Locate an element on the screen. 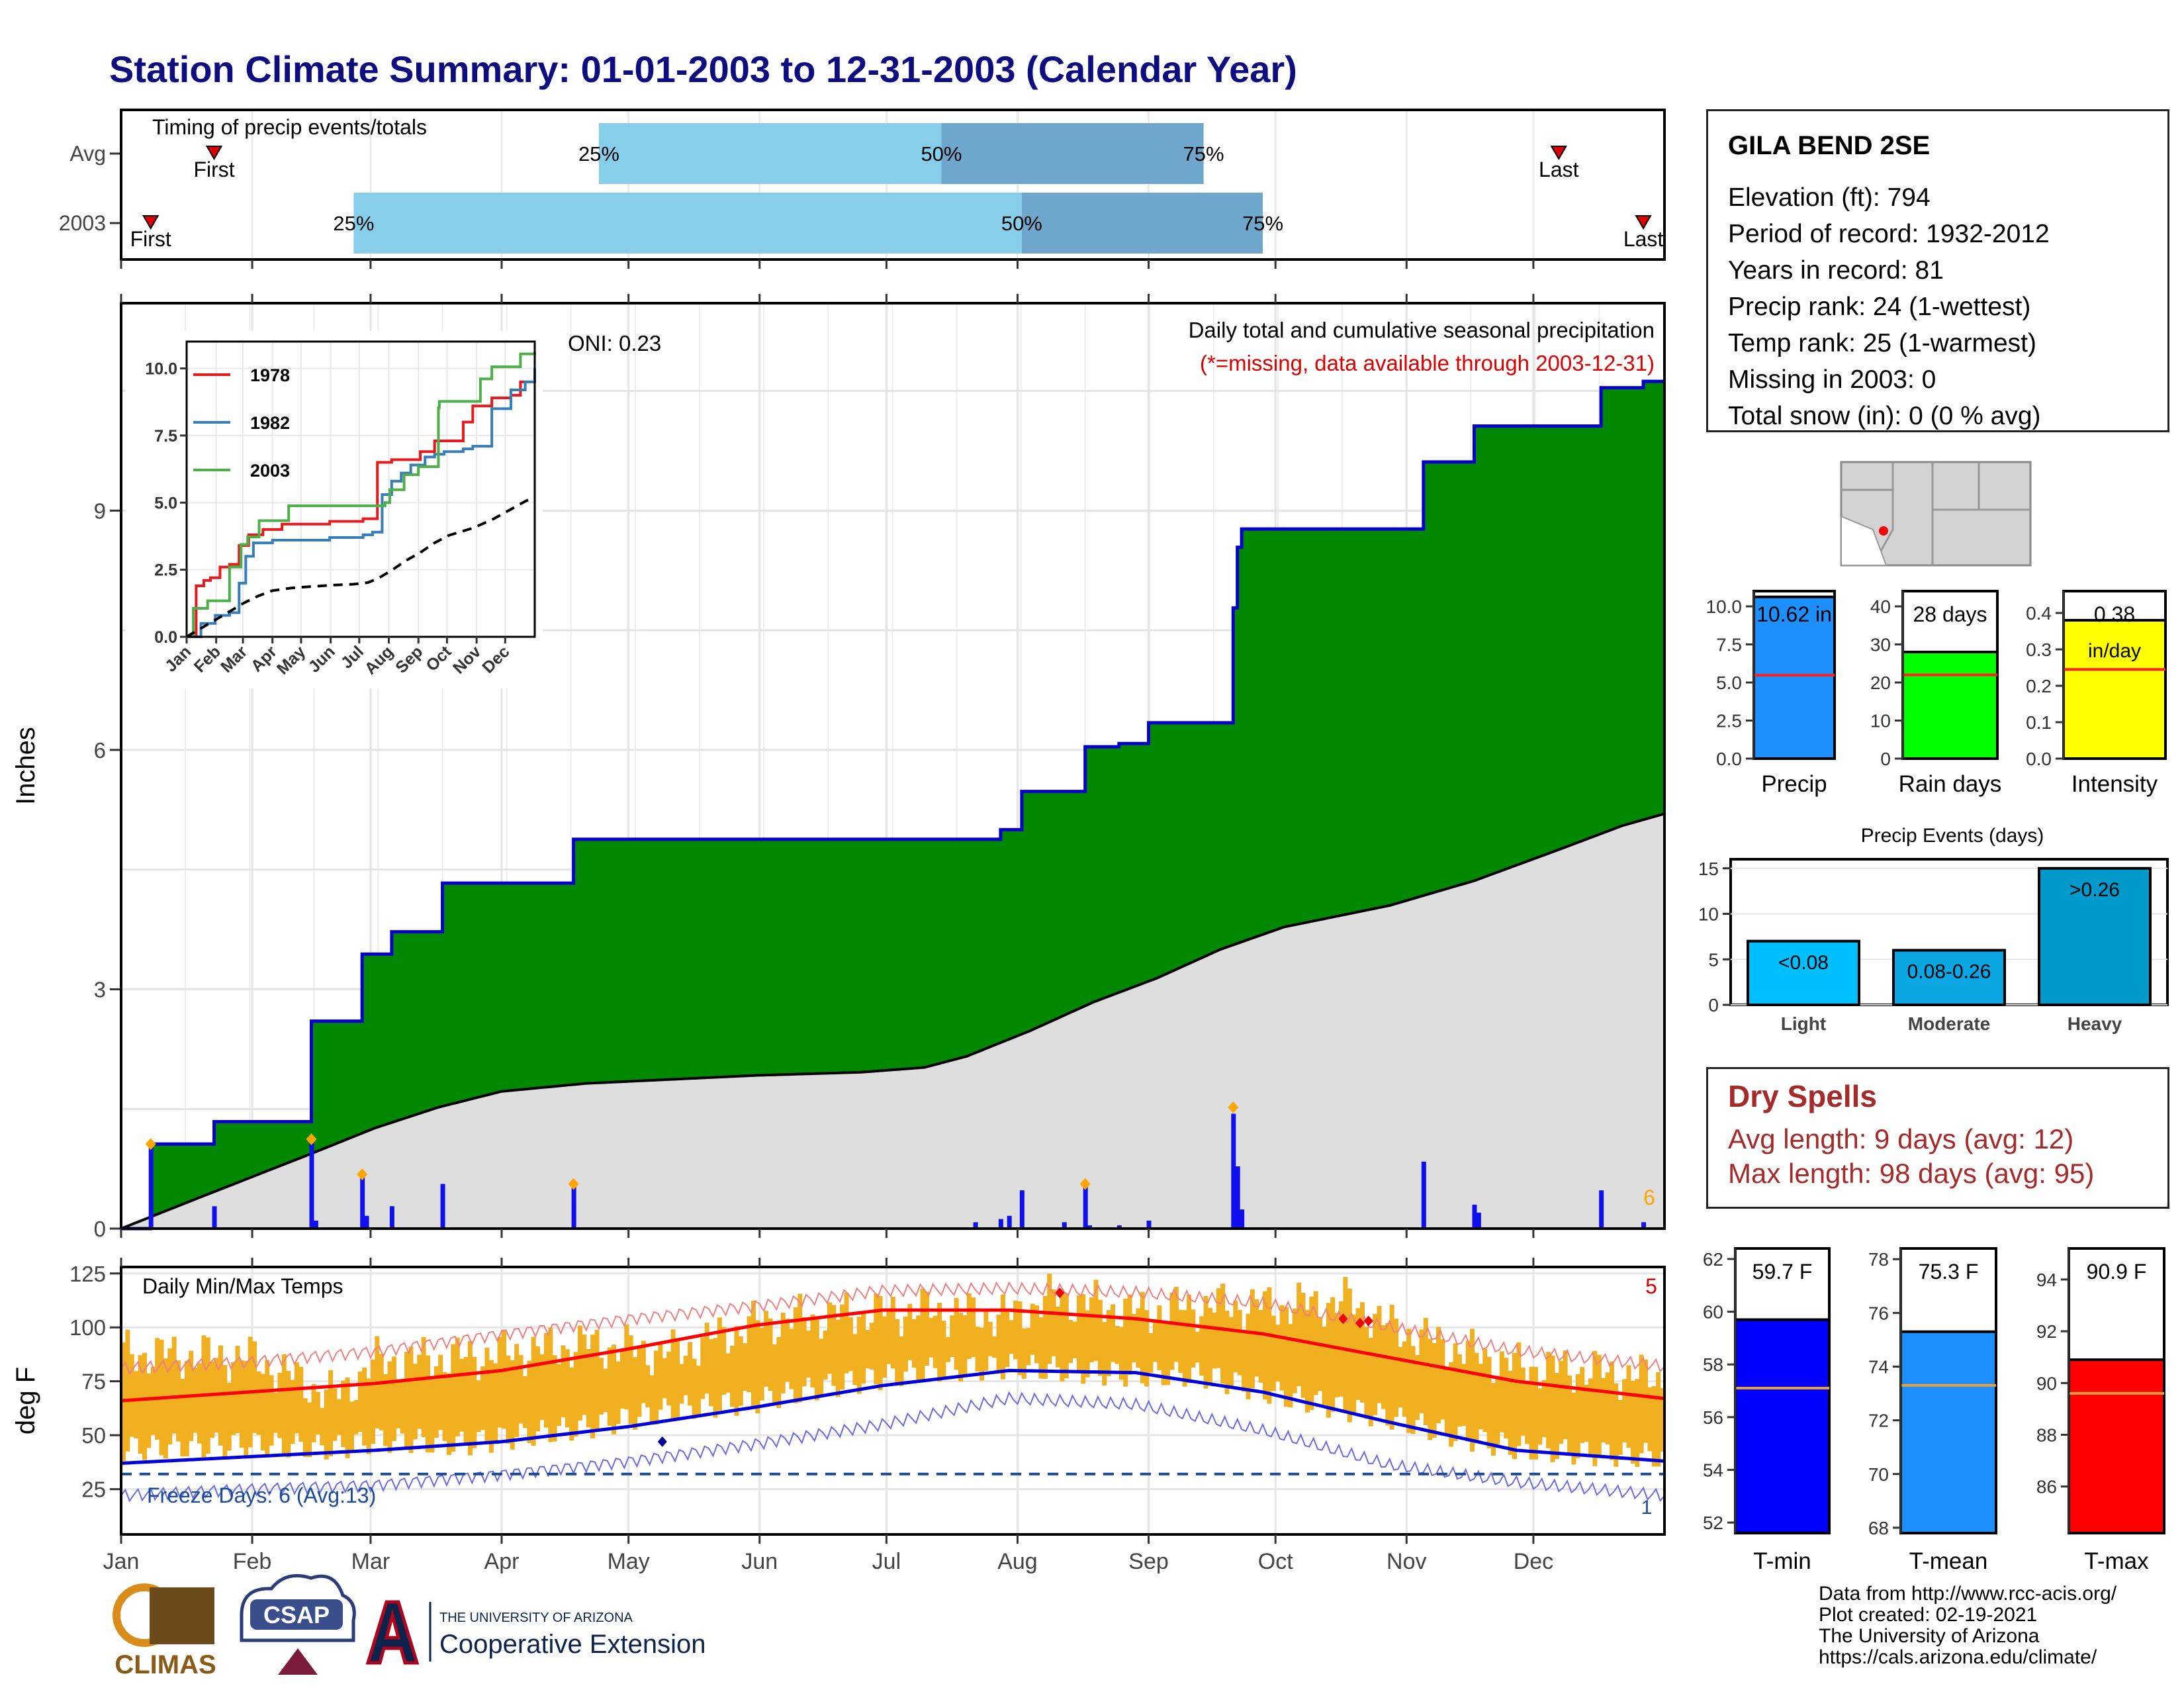  avg-max-line is located at coordinates (893, 1355).